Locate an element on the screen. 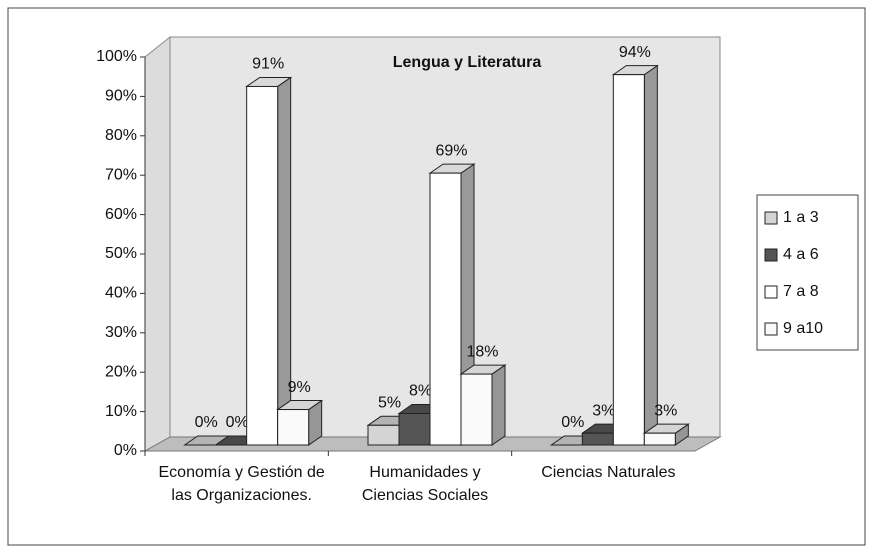  value-label: 94% is located at coordinates (635, 52).